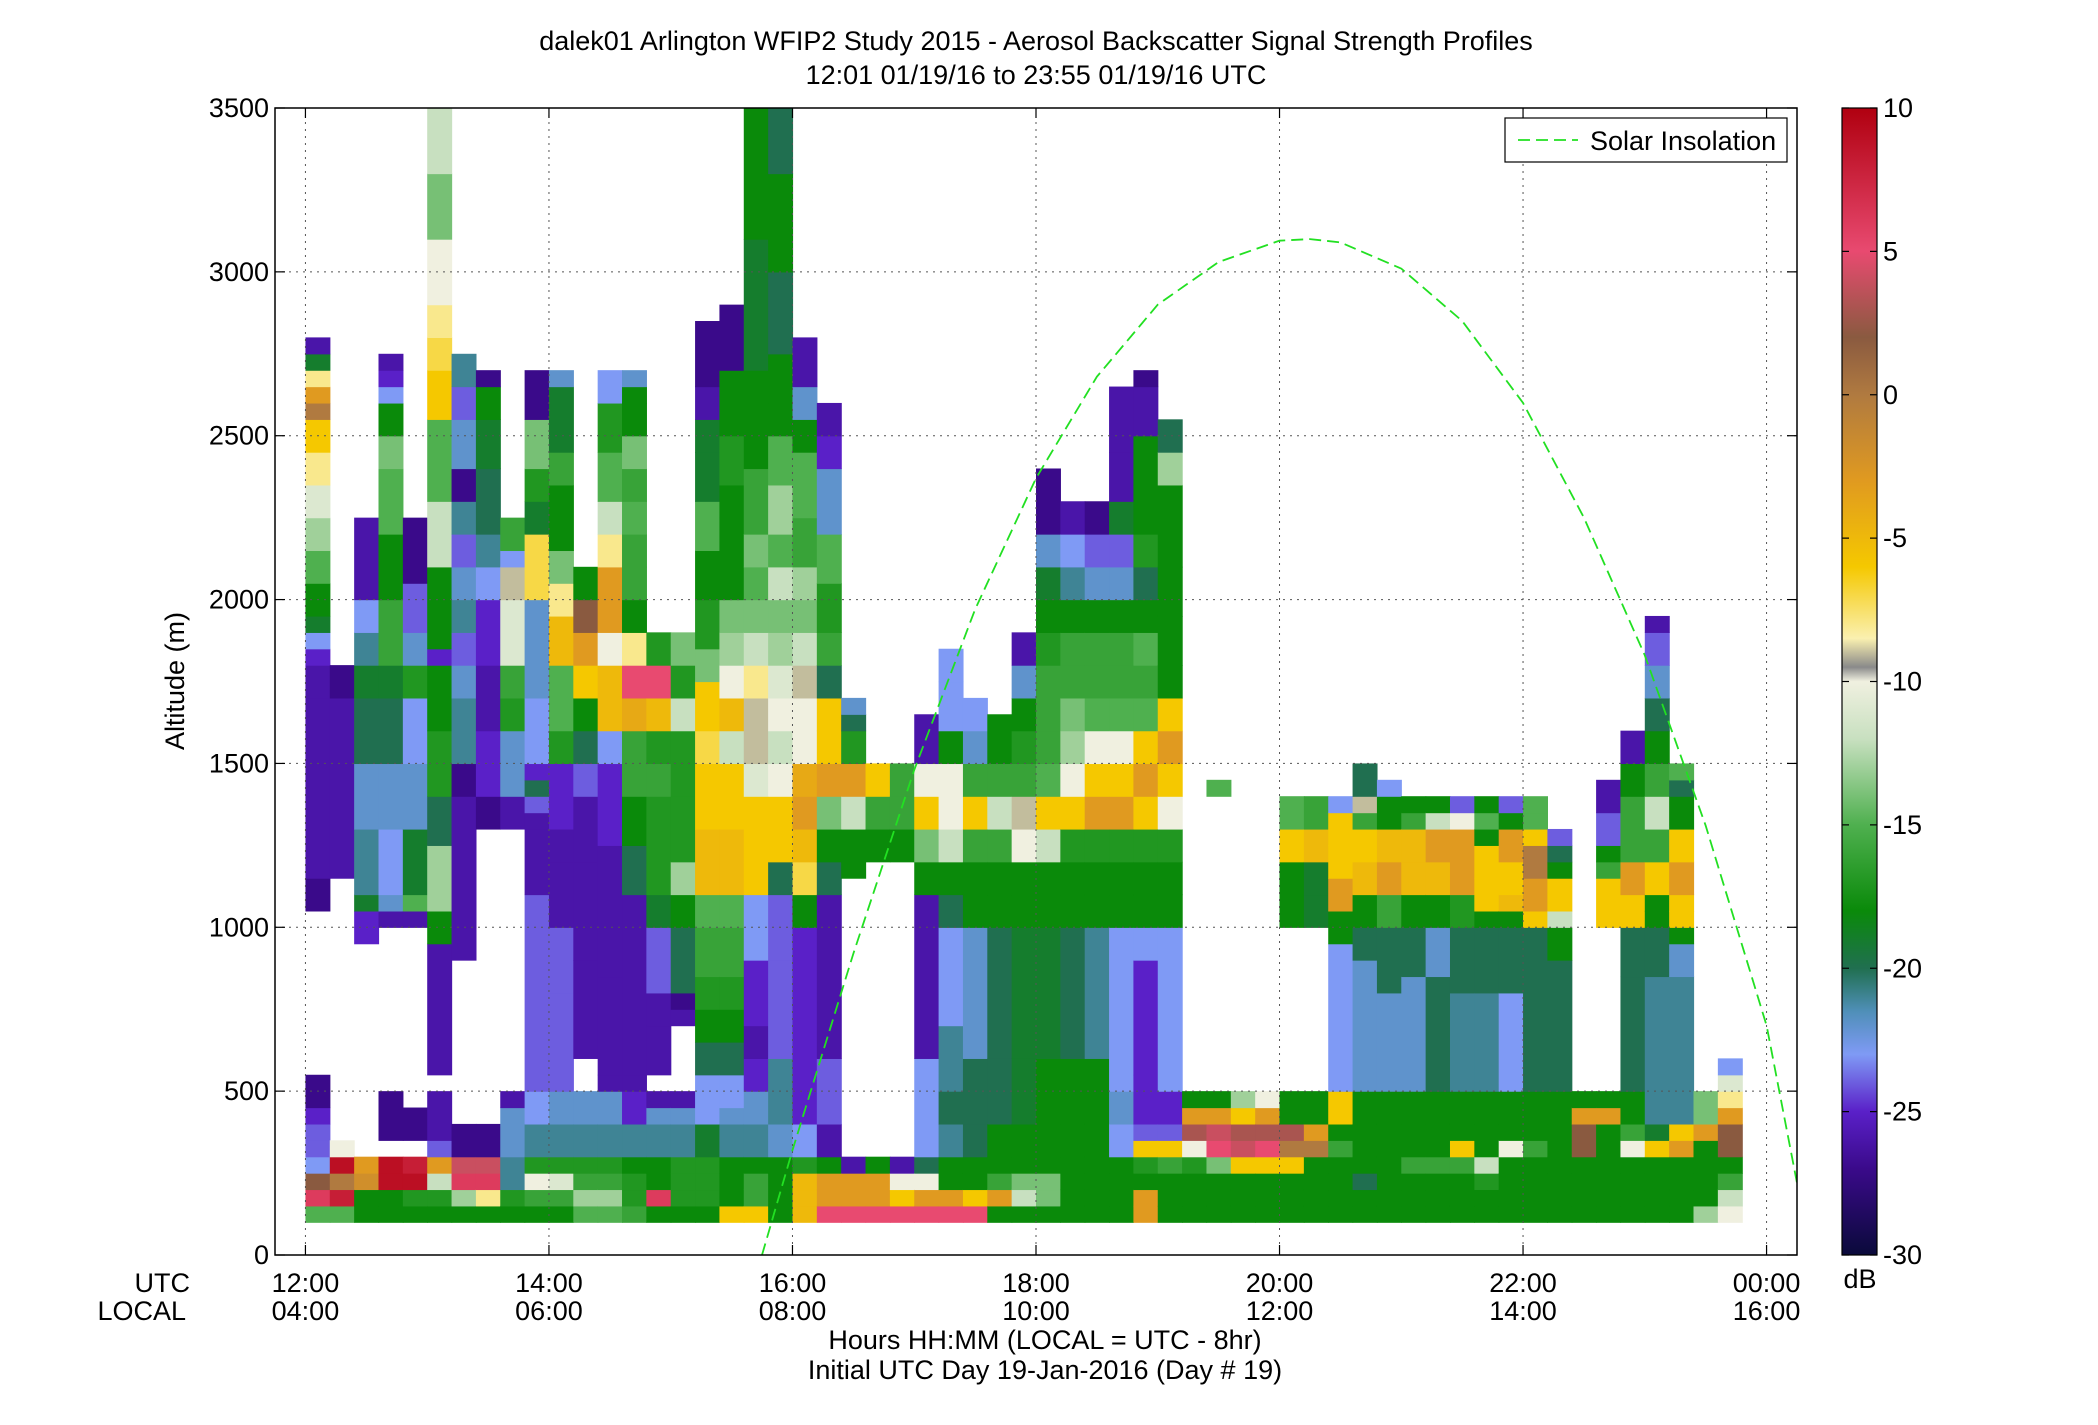 The image size is (2098, 1425). Describe the element at coordinates (1890, 395) in the screenshot. I see `colorbar-tick-label: 0` at that location.